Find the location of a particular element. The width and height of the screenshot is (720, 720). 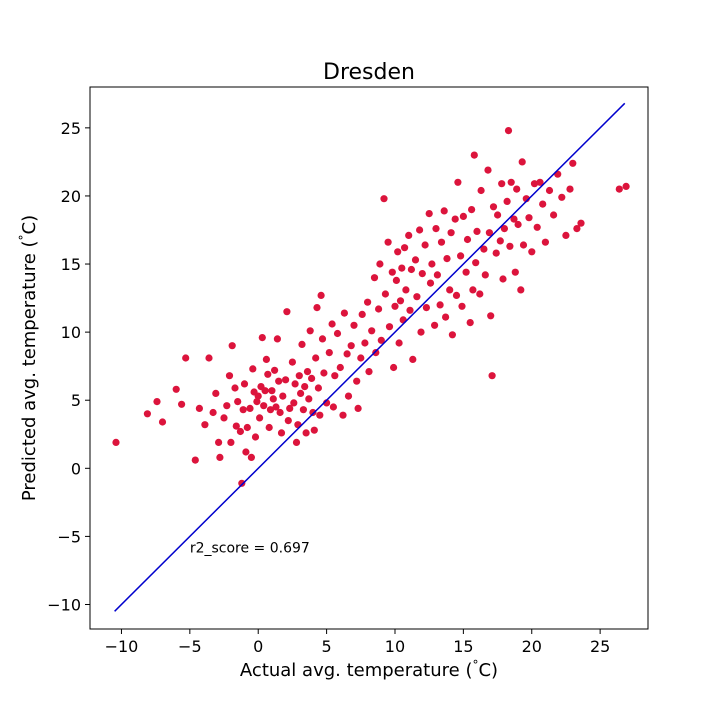

x-tick-label: 5 is located at coordinates (327, 646).